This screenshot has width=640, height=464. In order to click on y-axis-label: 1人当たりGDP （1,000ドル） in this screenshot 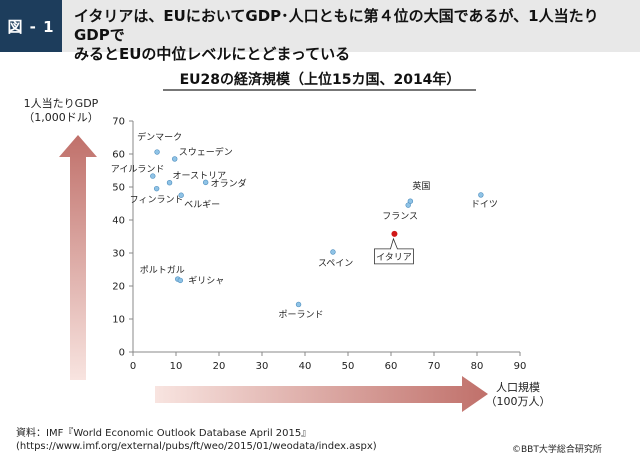, I will do `click(61, 111)`.